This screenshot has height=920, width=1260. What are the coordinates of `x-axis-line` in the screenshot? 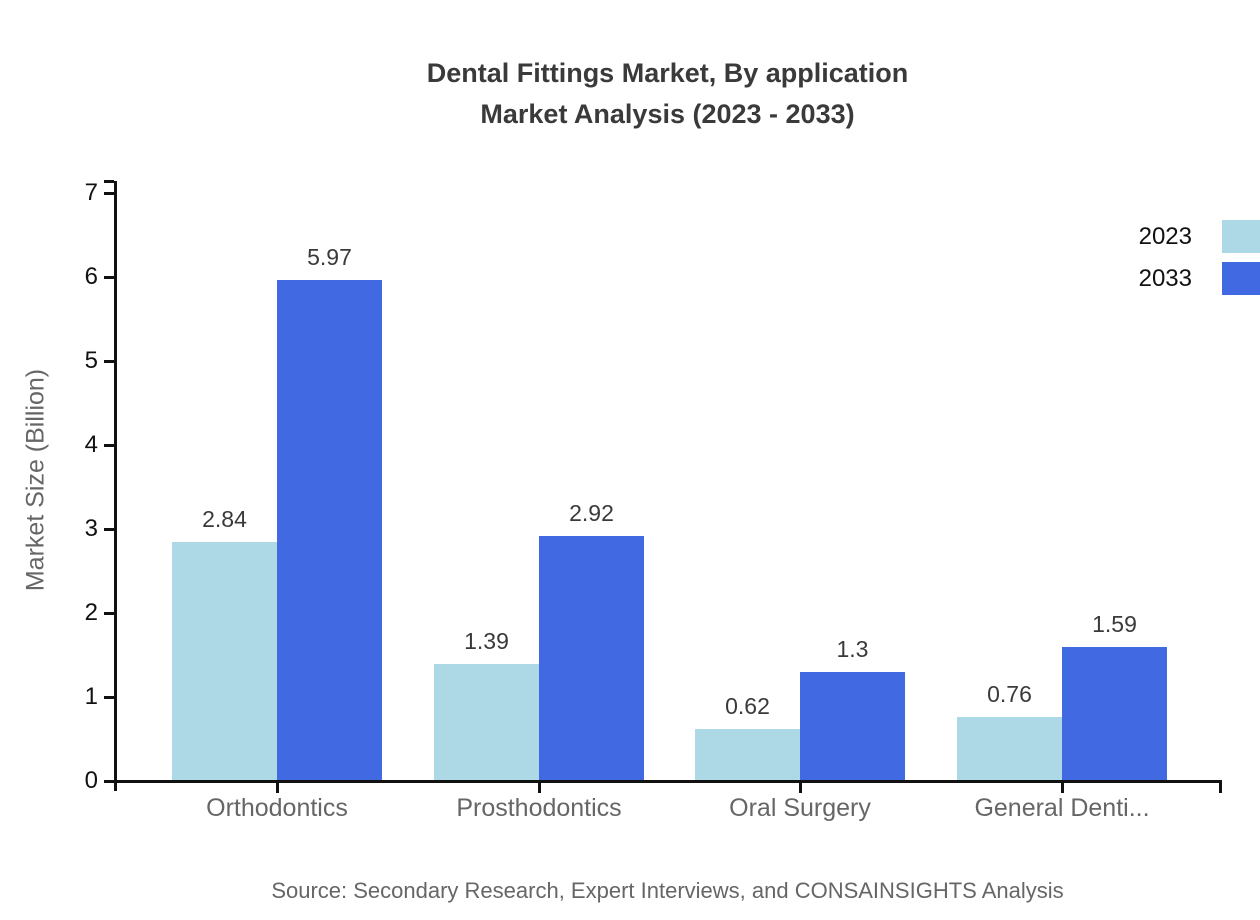 It's located at (663, 781).